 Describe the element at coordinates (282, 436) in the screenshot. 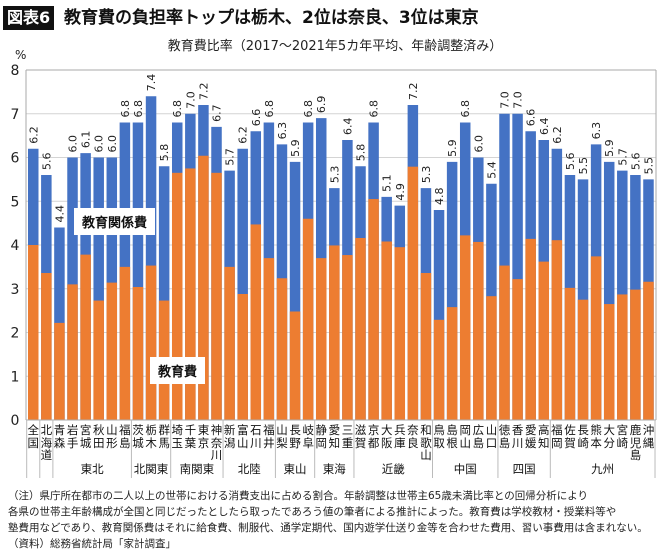

I see `category-label: 山梨` at that location.